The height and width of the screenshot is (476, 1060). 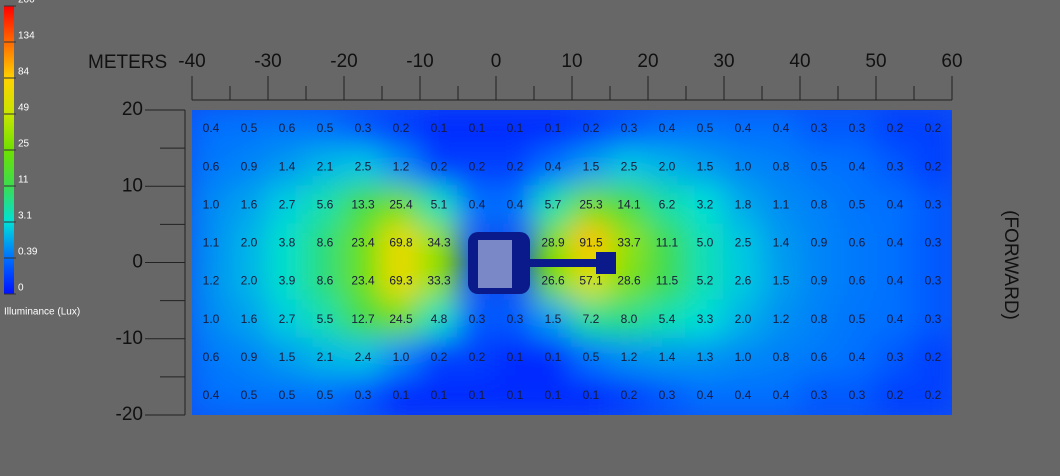 I want to click on x-axis-label: METERS, so click(x=127, y=62).